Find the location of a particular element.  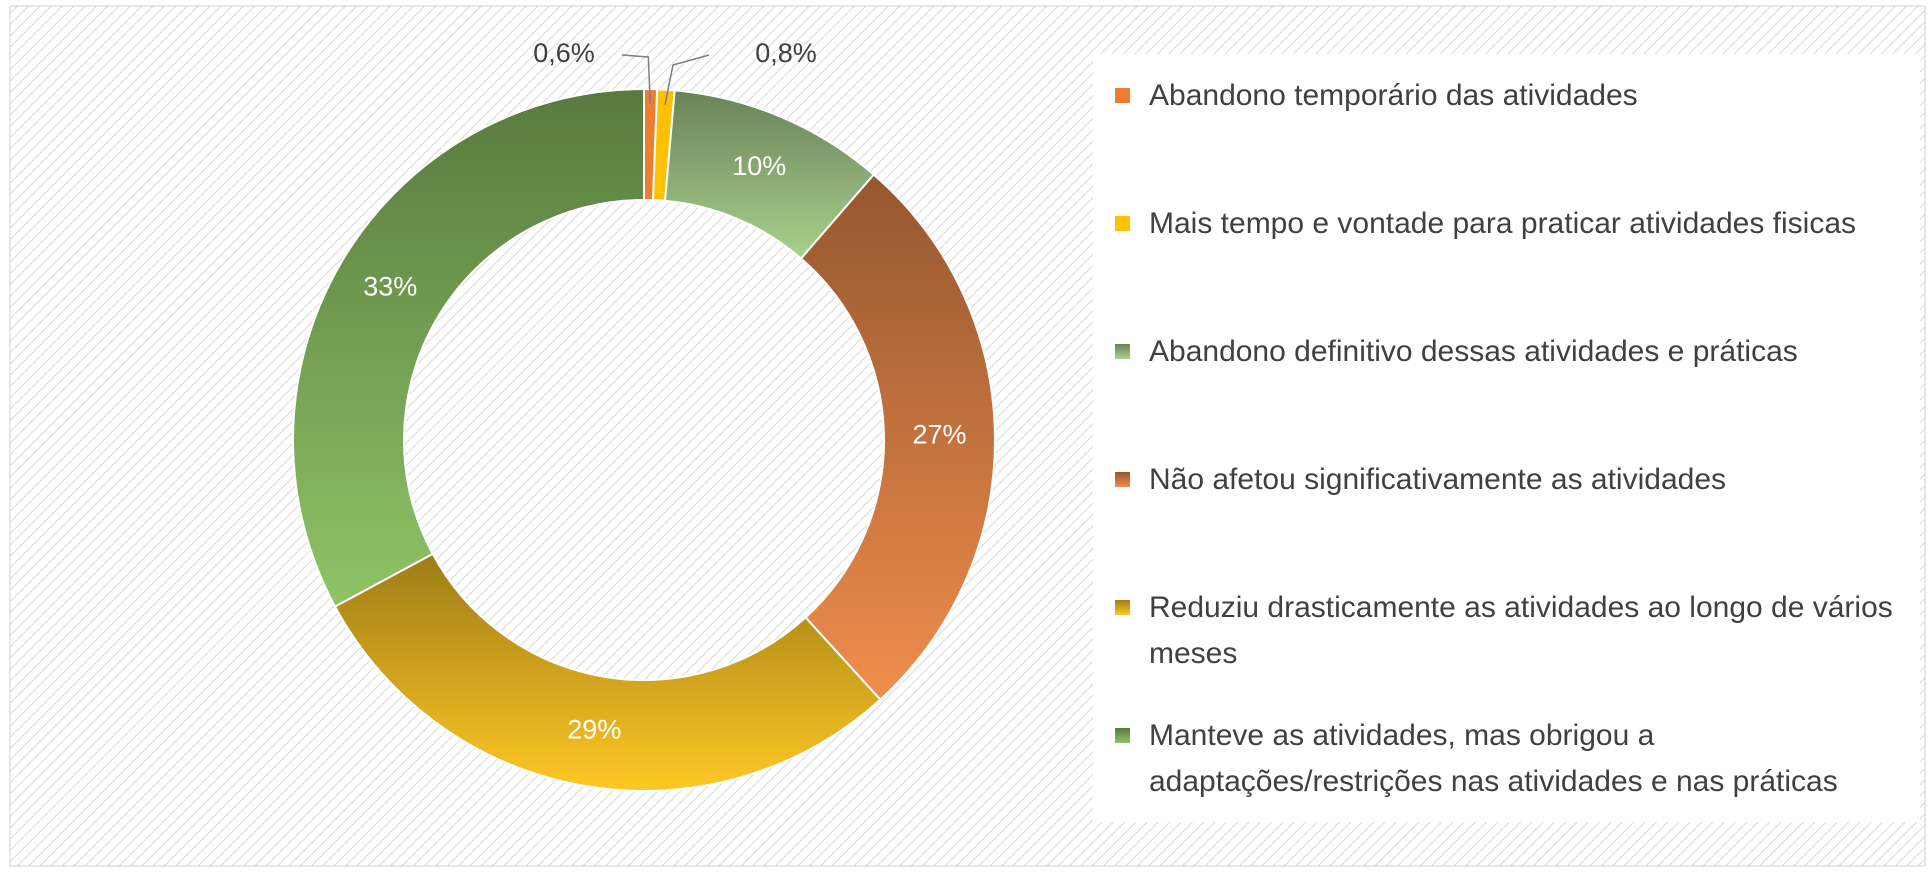

legend-item: Abandono temporário das atividades is located at coordinates (1523, 96).